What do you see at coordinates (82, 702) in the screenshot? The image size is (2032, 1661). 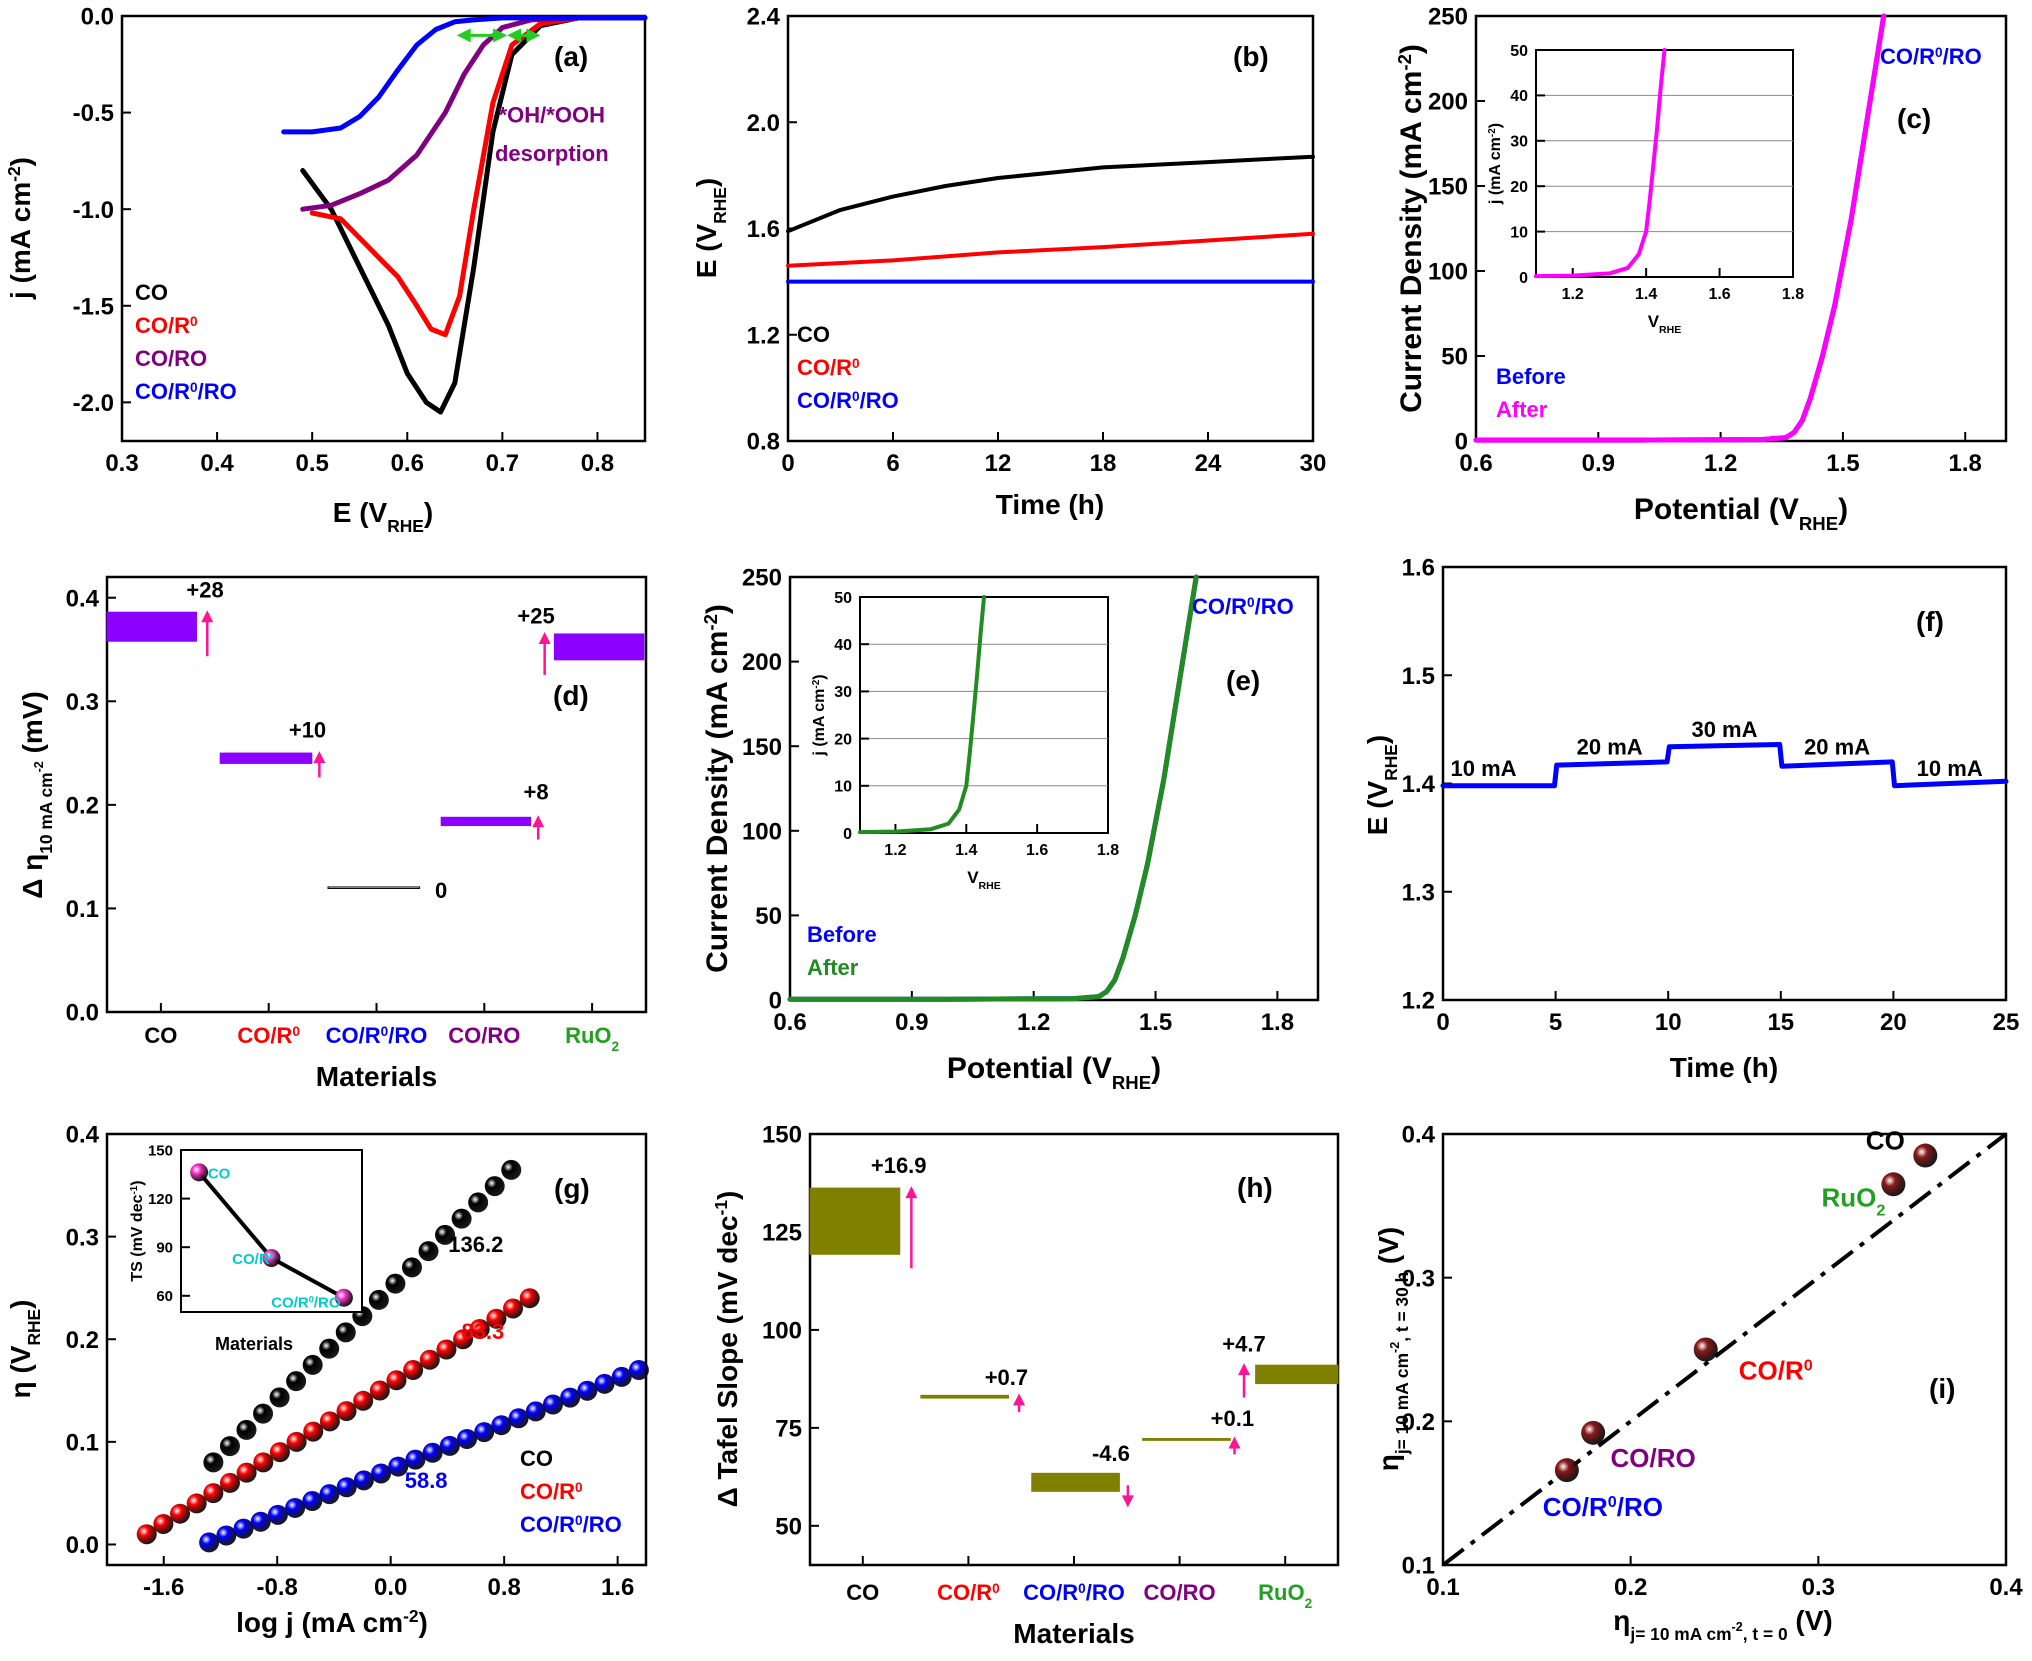 I see `y-tick-label: 0.3` at bounding box center [82, 702].